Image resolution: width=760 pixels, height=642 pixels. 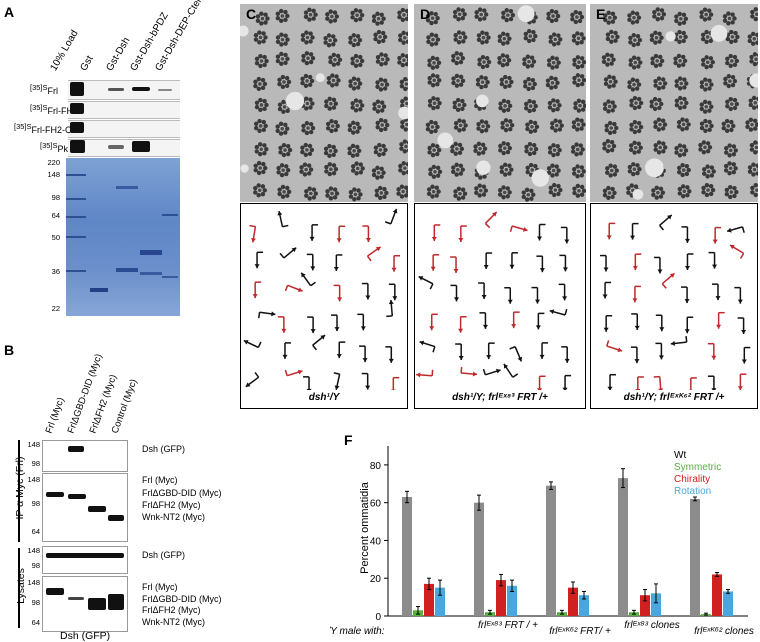 What do you see at coordinates (35, 531) in the screenshot?
I see `marker-label: 64` at bounding box center [35, 531].